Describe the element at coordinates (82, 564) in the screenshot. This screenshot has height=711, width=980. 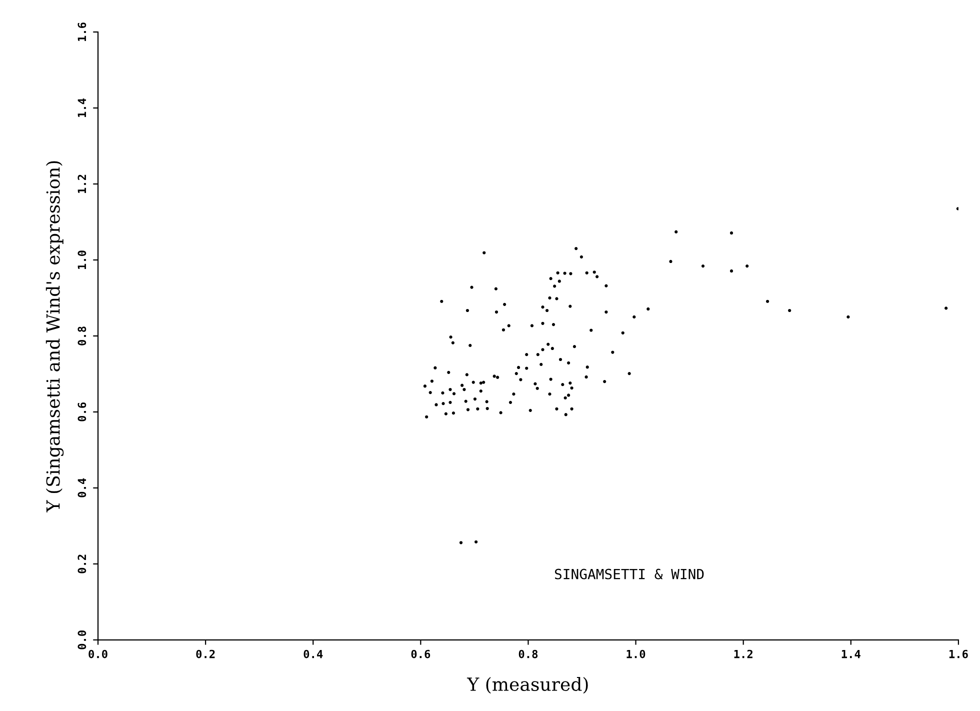
I see `y-tick-label: 0.2` at that location.